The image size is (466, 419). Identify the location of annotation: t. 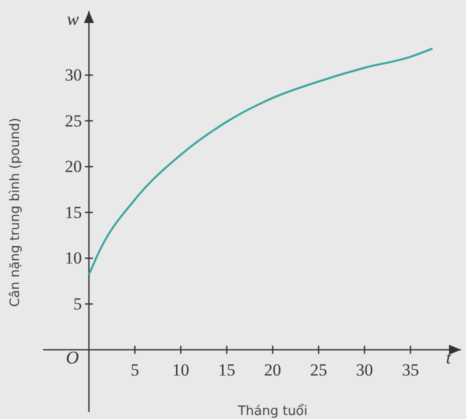
(449, 358).